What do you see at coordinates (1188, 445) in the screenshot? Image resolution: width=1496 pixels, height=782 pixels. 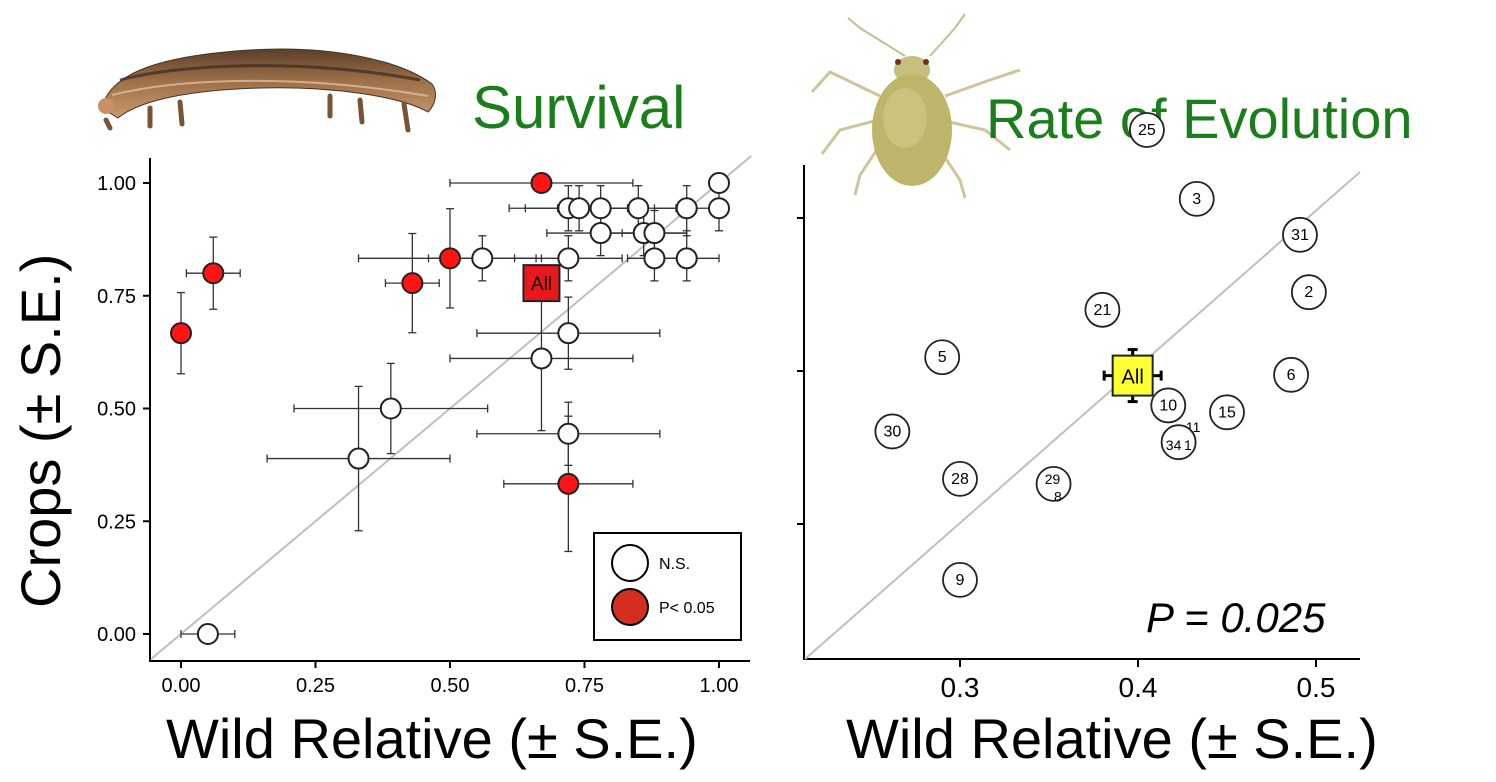 I see `evolution-point-label: 1` at bounding box center [1188, 445].